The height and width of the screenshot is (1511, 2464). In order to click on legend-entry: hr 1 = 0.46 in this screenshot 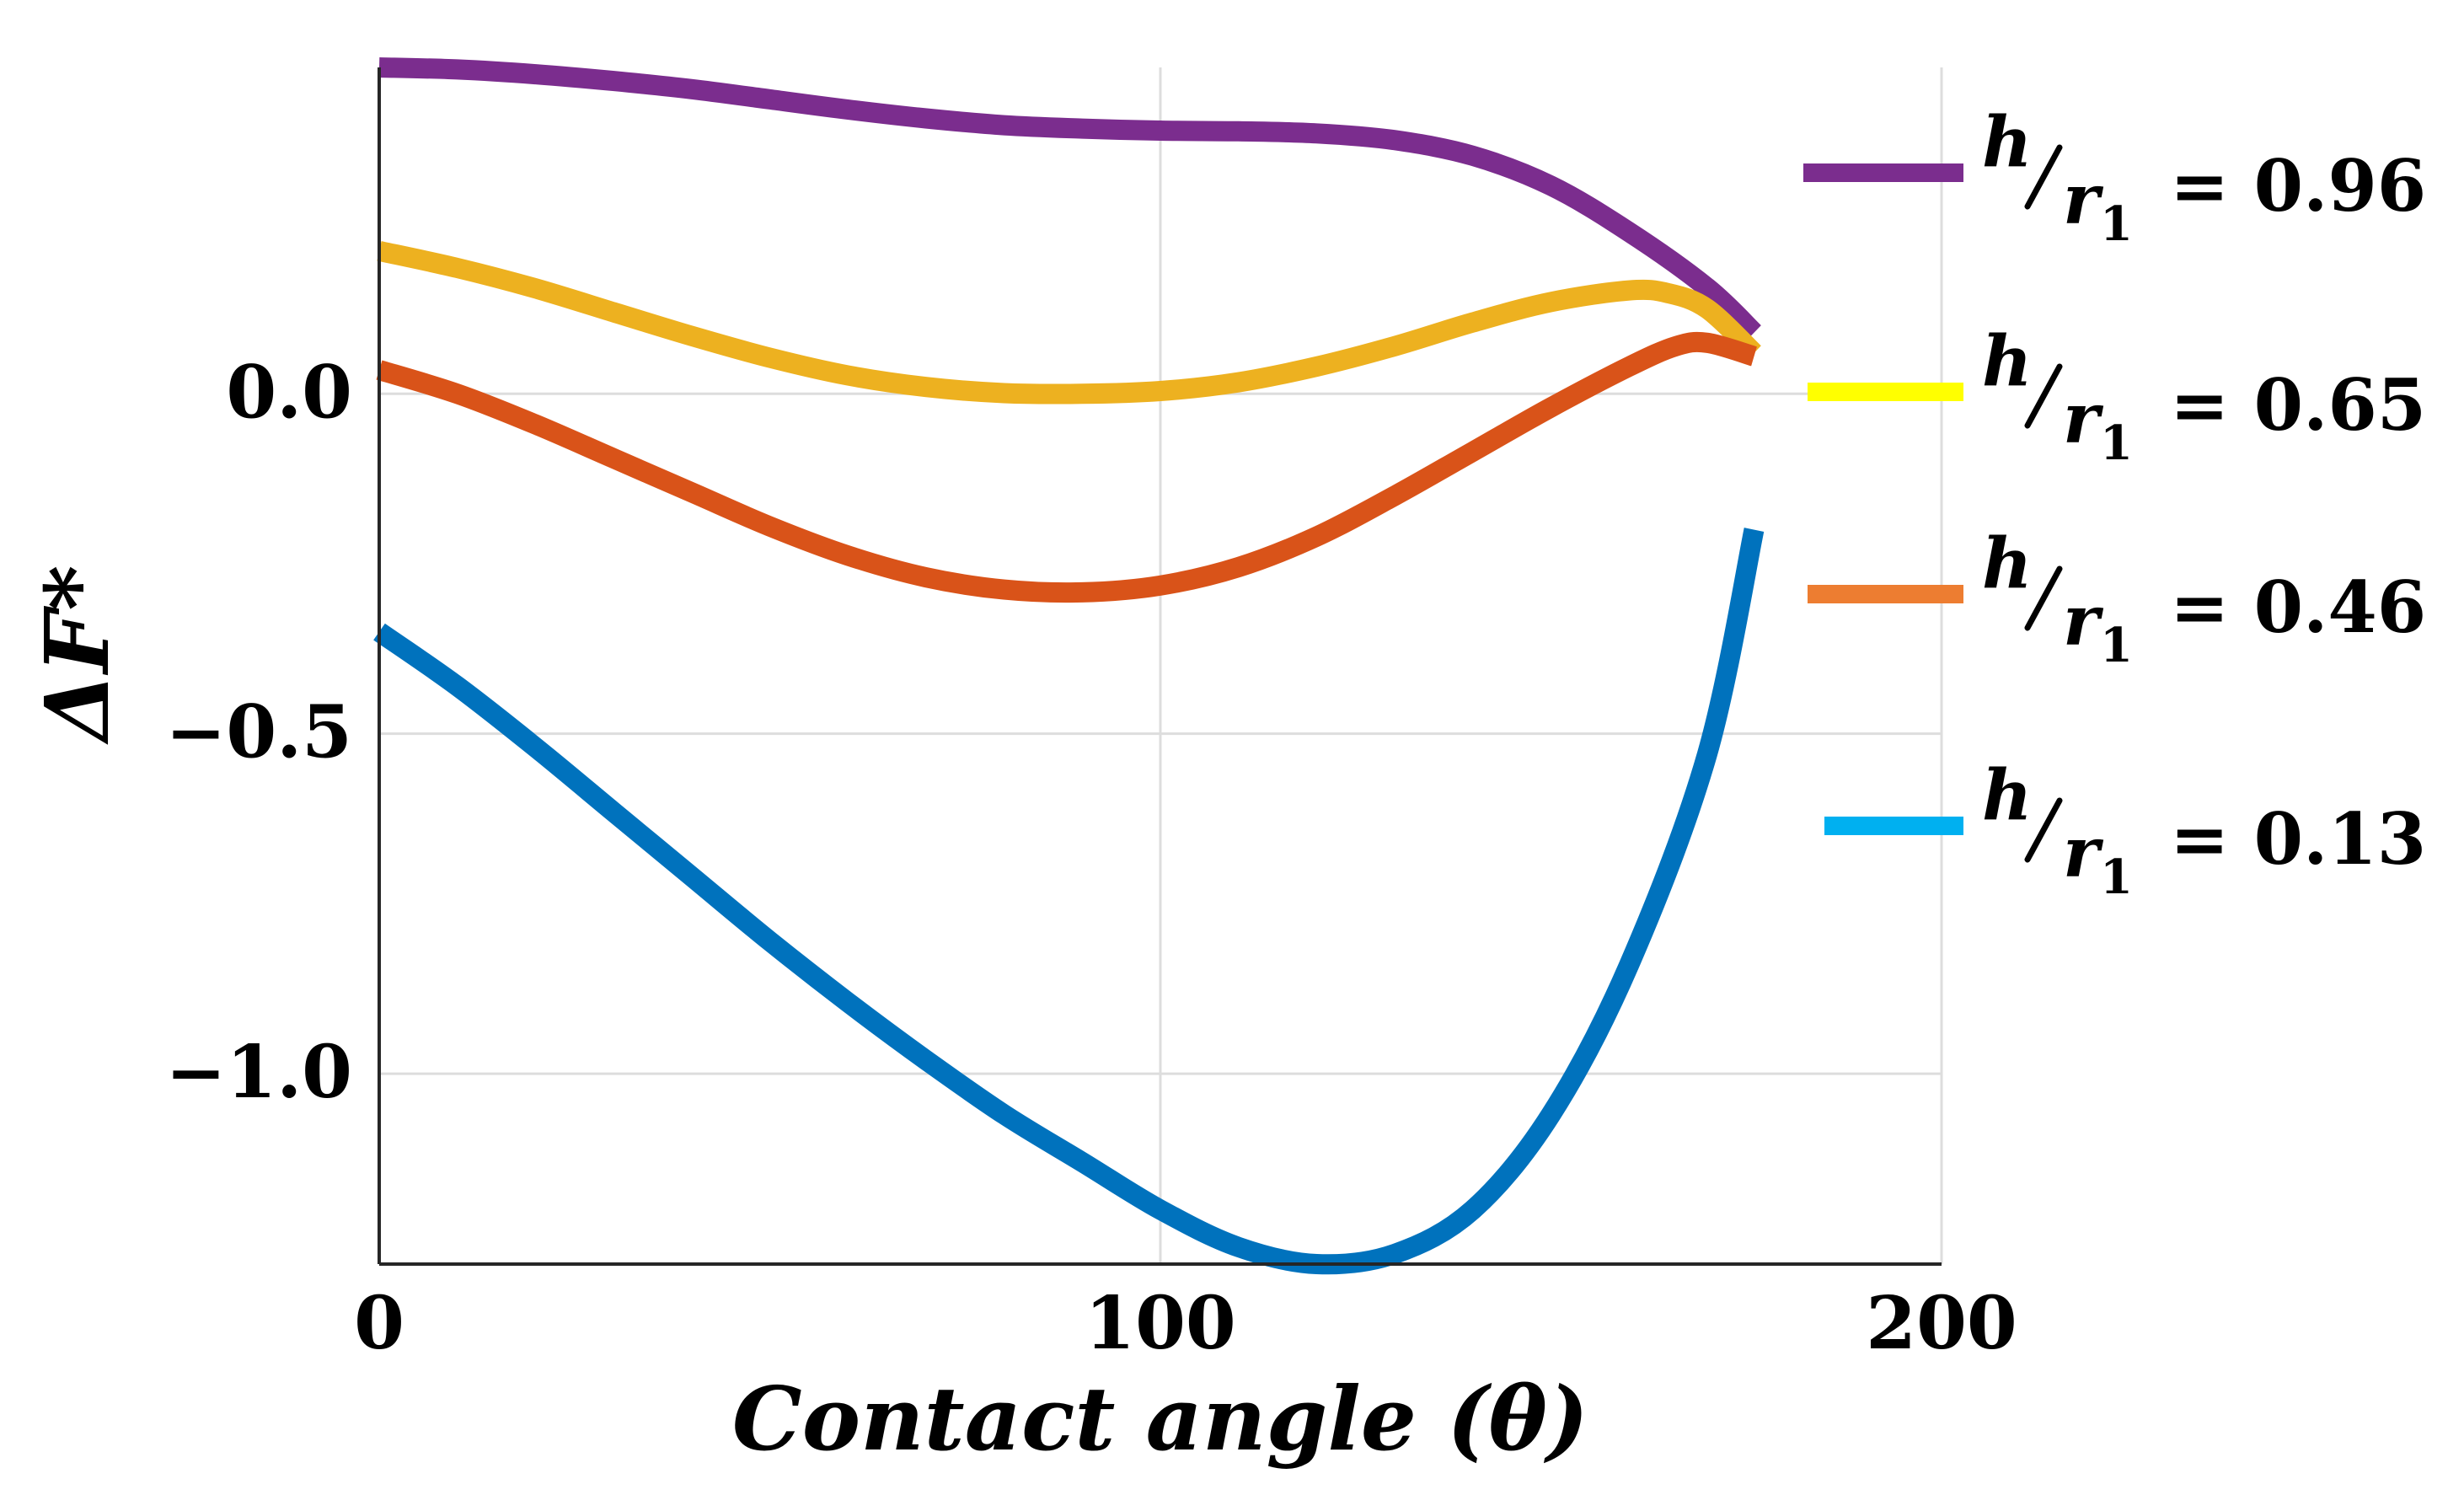, I will do `click(2117, 598)`.